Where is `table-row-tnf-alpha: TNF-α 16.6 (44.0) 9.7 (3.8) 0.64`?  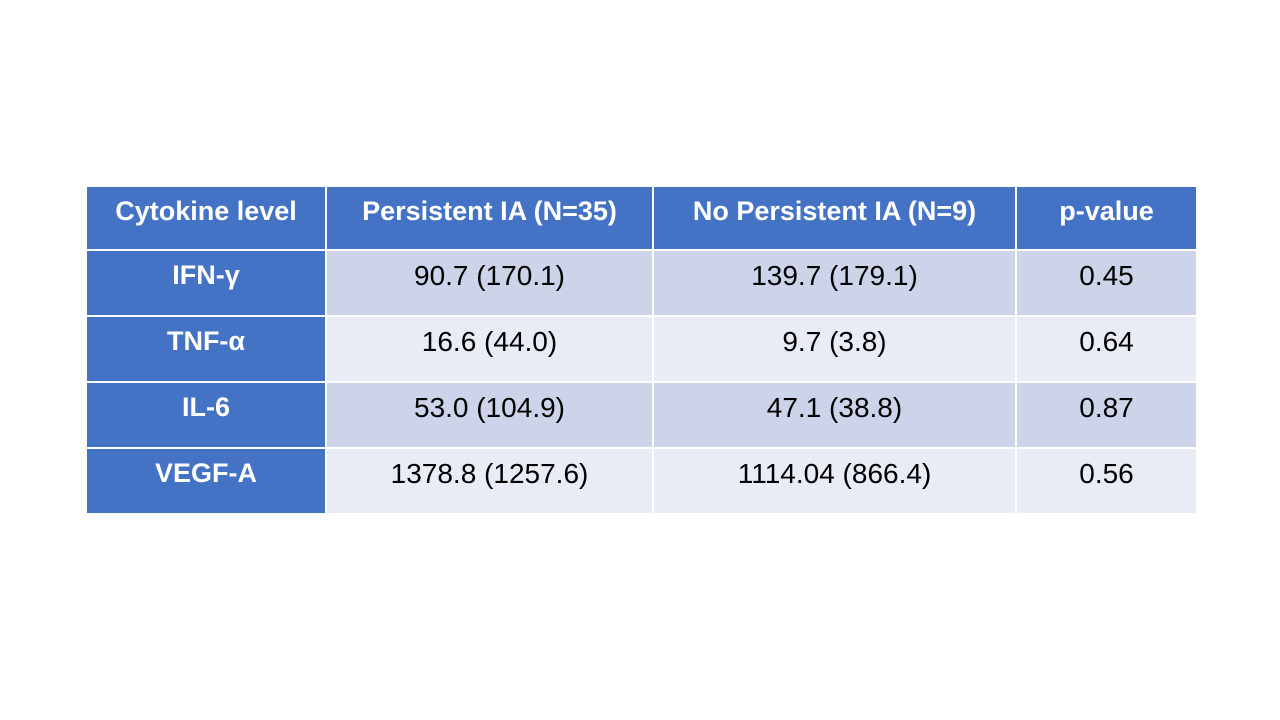
table-row-tnf-alpha: TNF-α 16.6 (44.0) 9.7 (3.8) 0.64 is located at coordinates (641, 349).